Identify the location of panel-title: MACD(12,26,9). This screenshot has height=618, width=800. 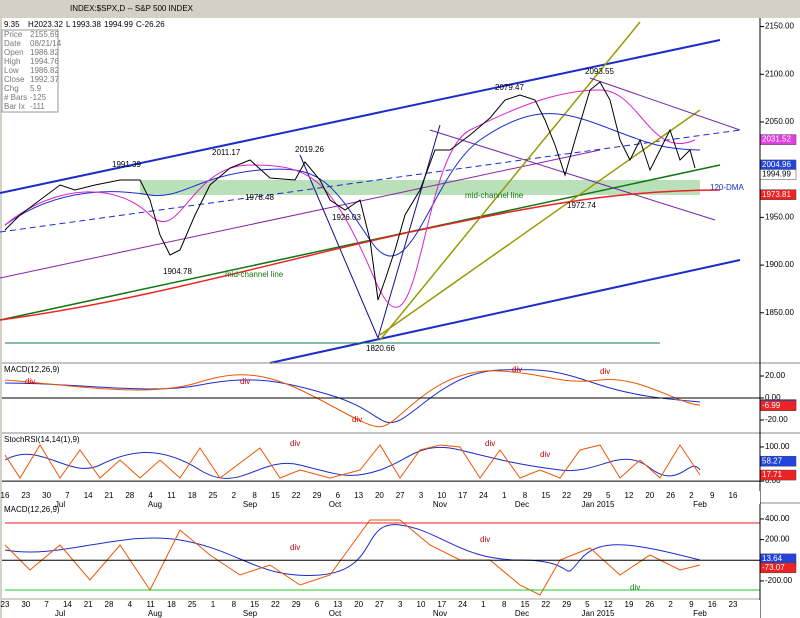
(32, 369).